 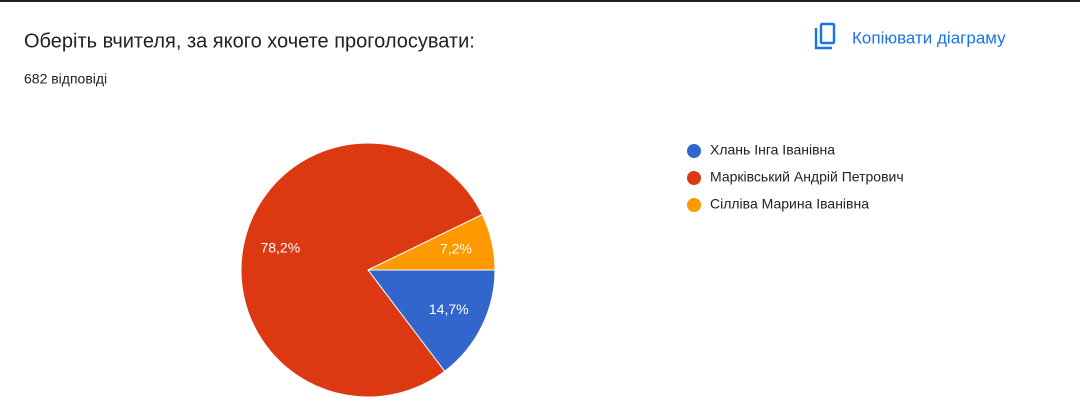 I want to click on slice-label: 7,2%, so click(x=456, y=249).